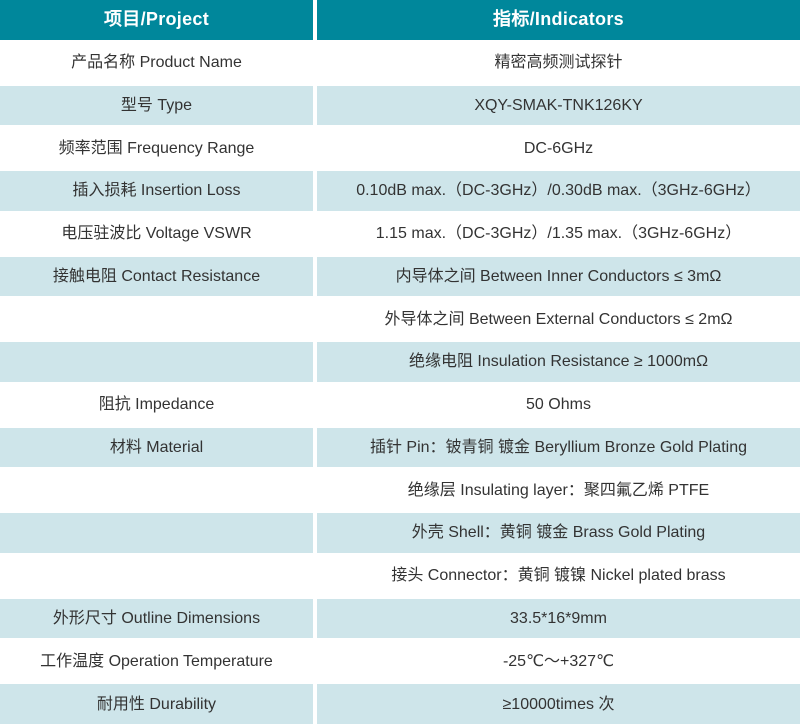 The image size is (800, 724). I want to click on project-cell: 阻抗 Impedance, so click(156, 404).